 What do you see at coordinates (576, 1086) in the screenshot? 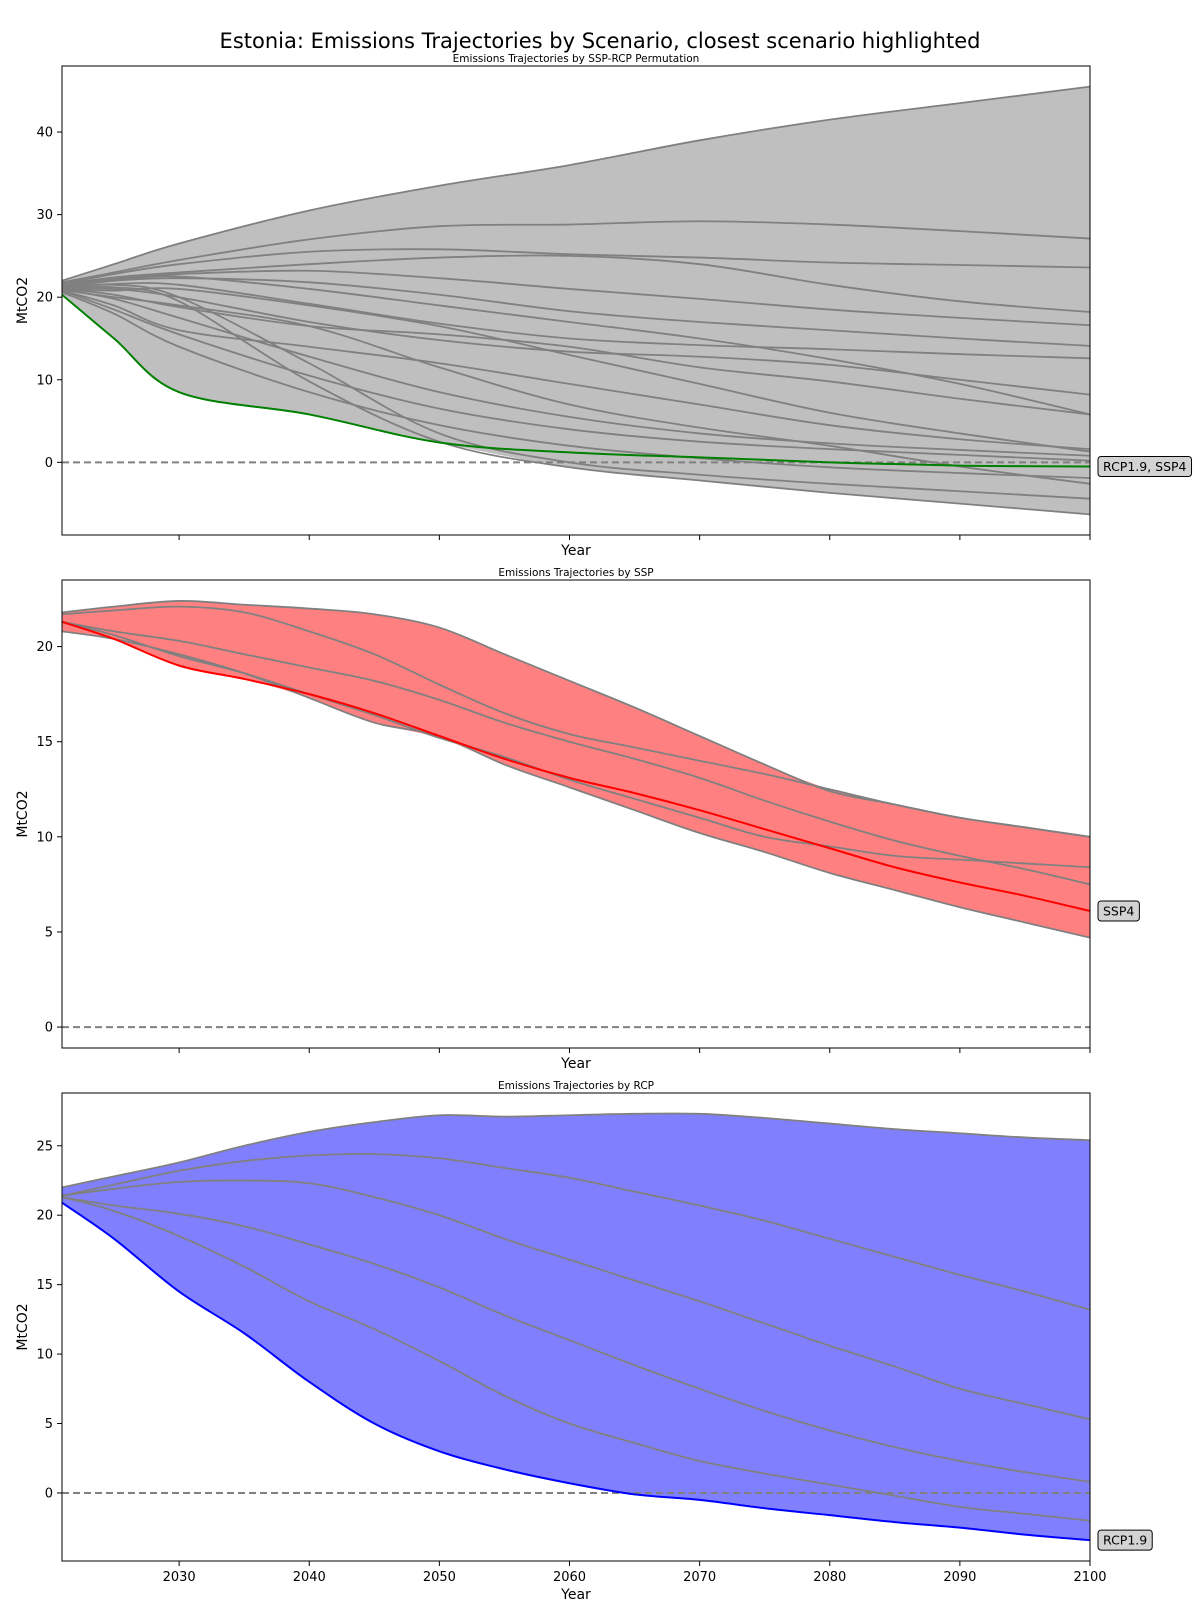
I see `panel-title: Emissions Trajectories by RCP` at bounding box center [576, 1086].